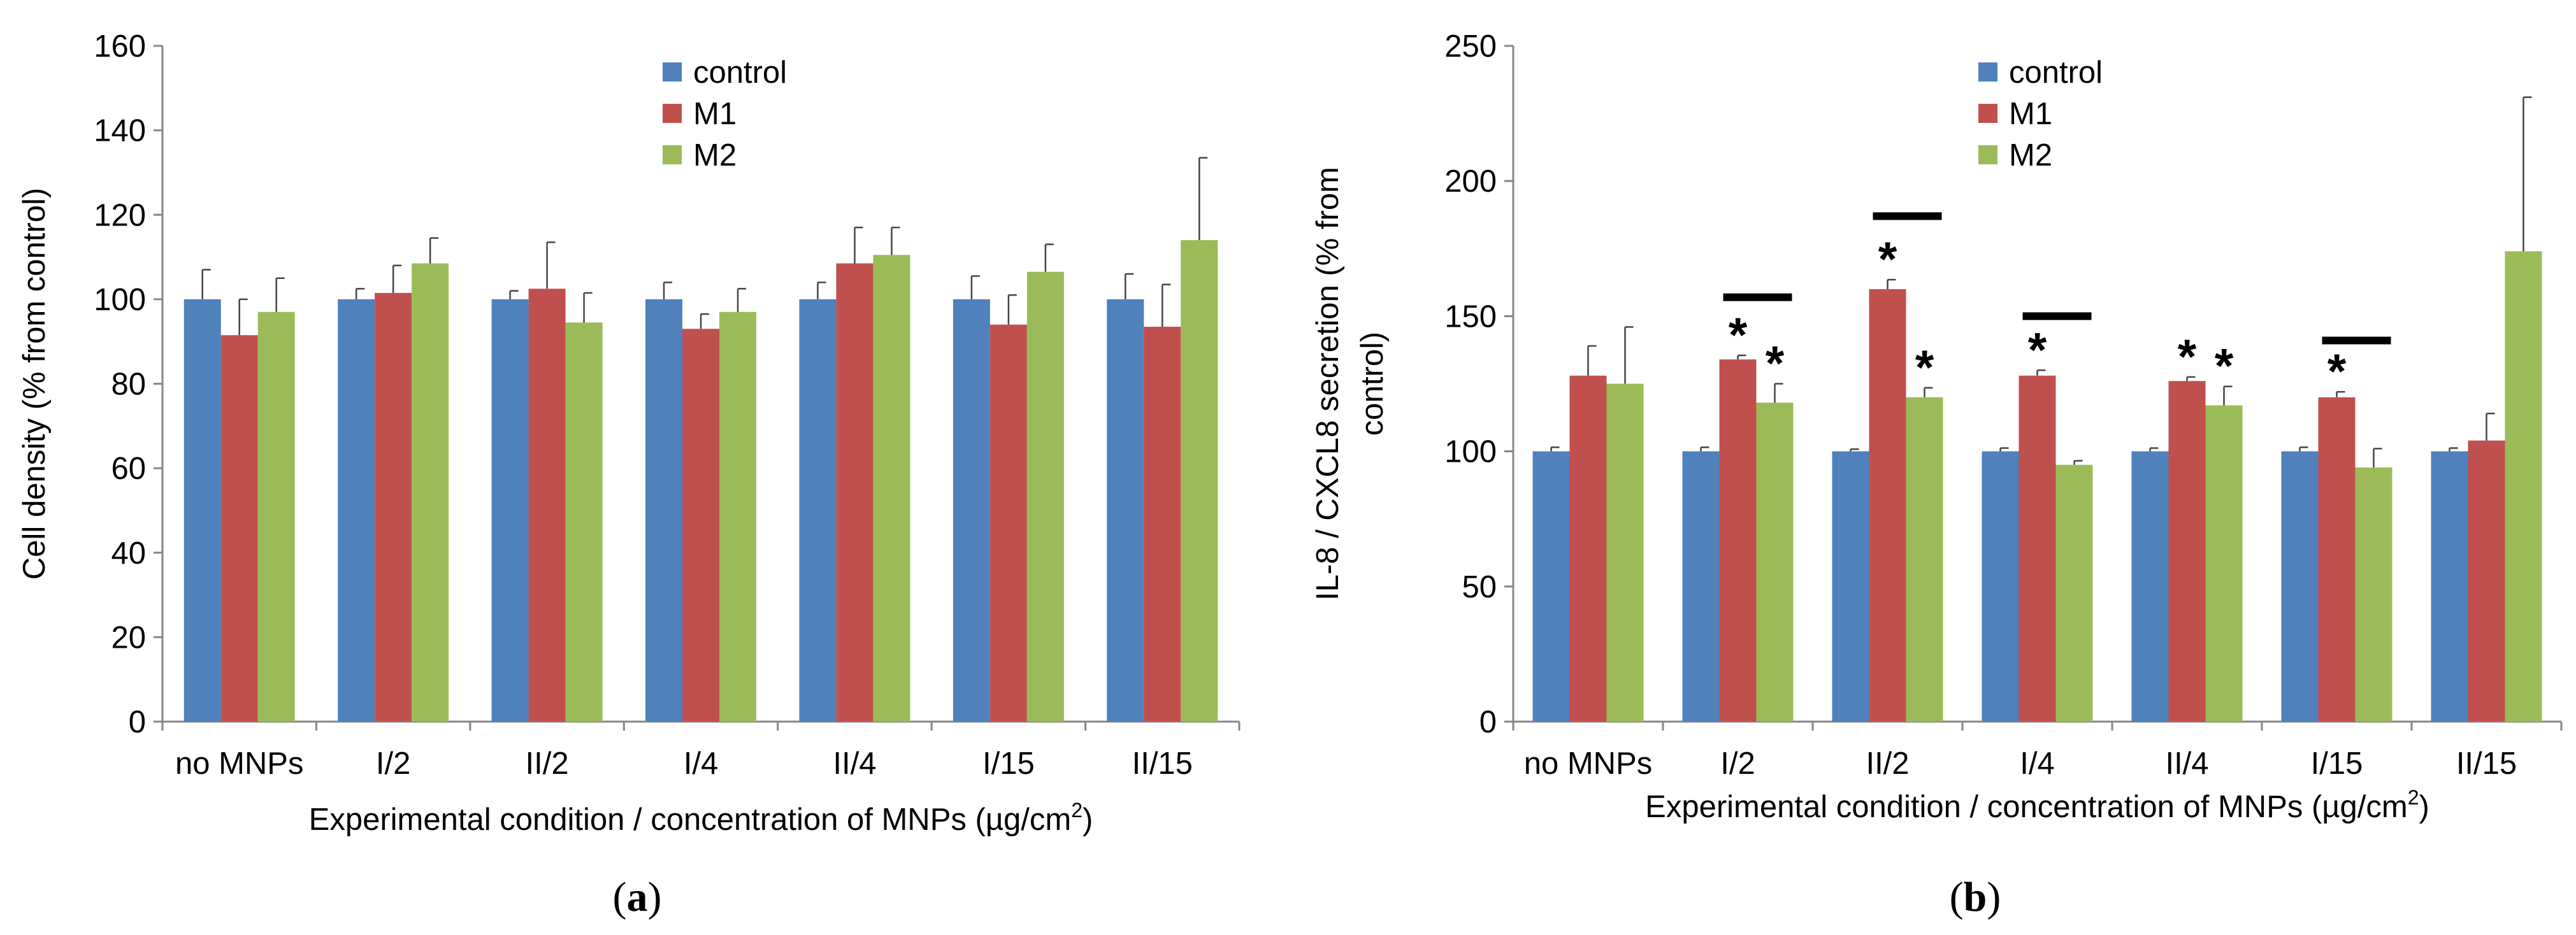  What do you see at coordinates (1479, 587) in the screenshot?
I see `y-tick-label: 50` at bounding box center [1479, 587].